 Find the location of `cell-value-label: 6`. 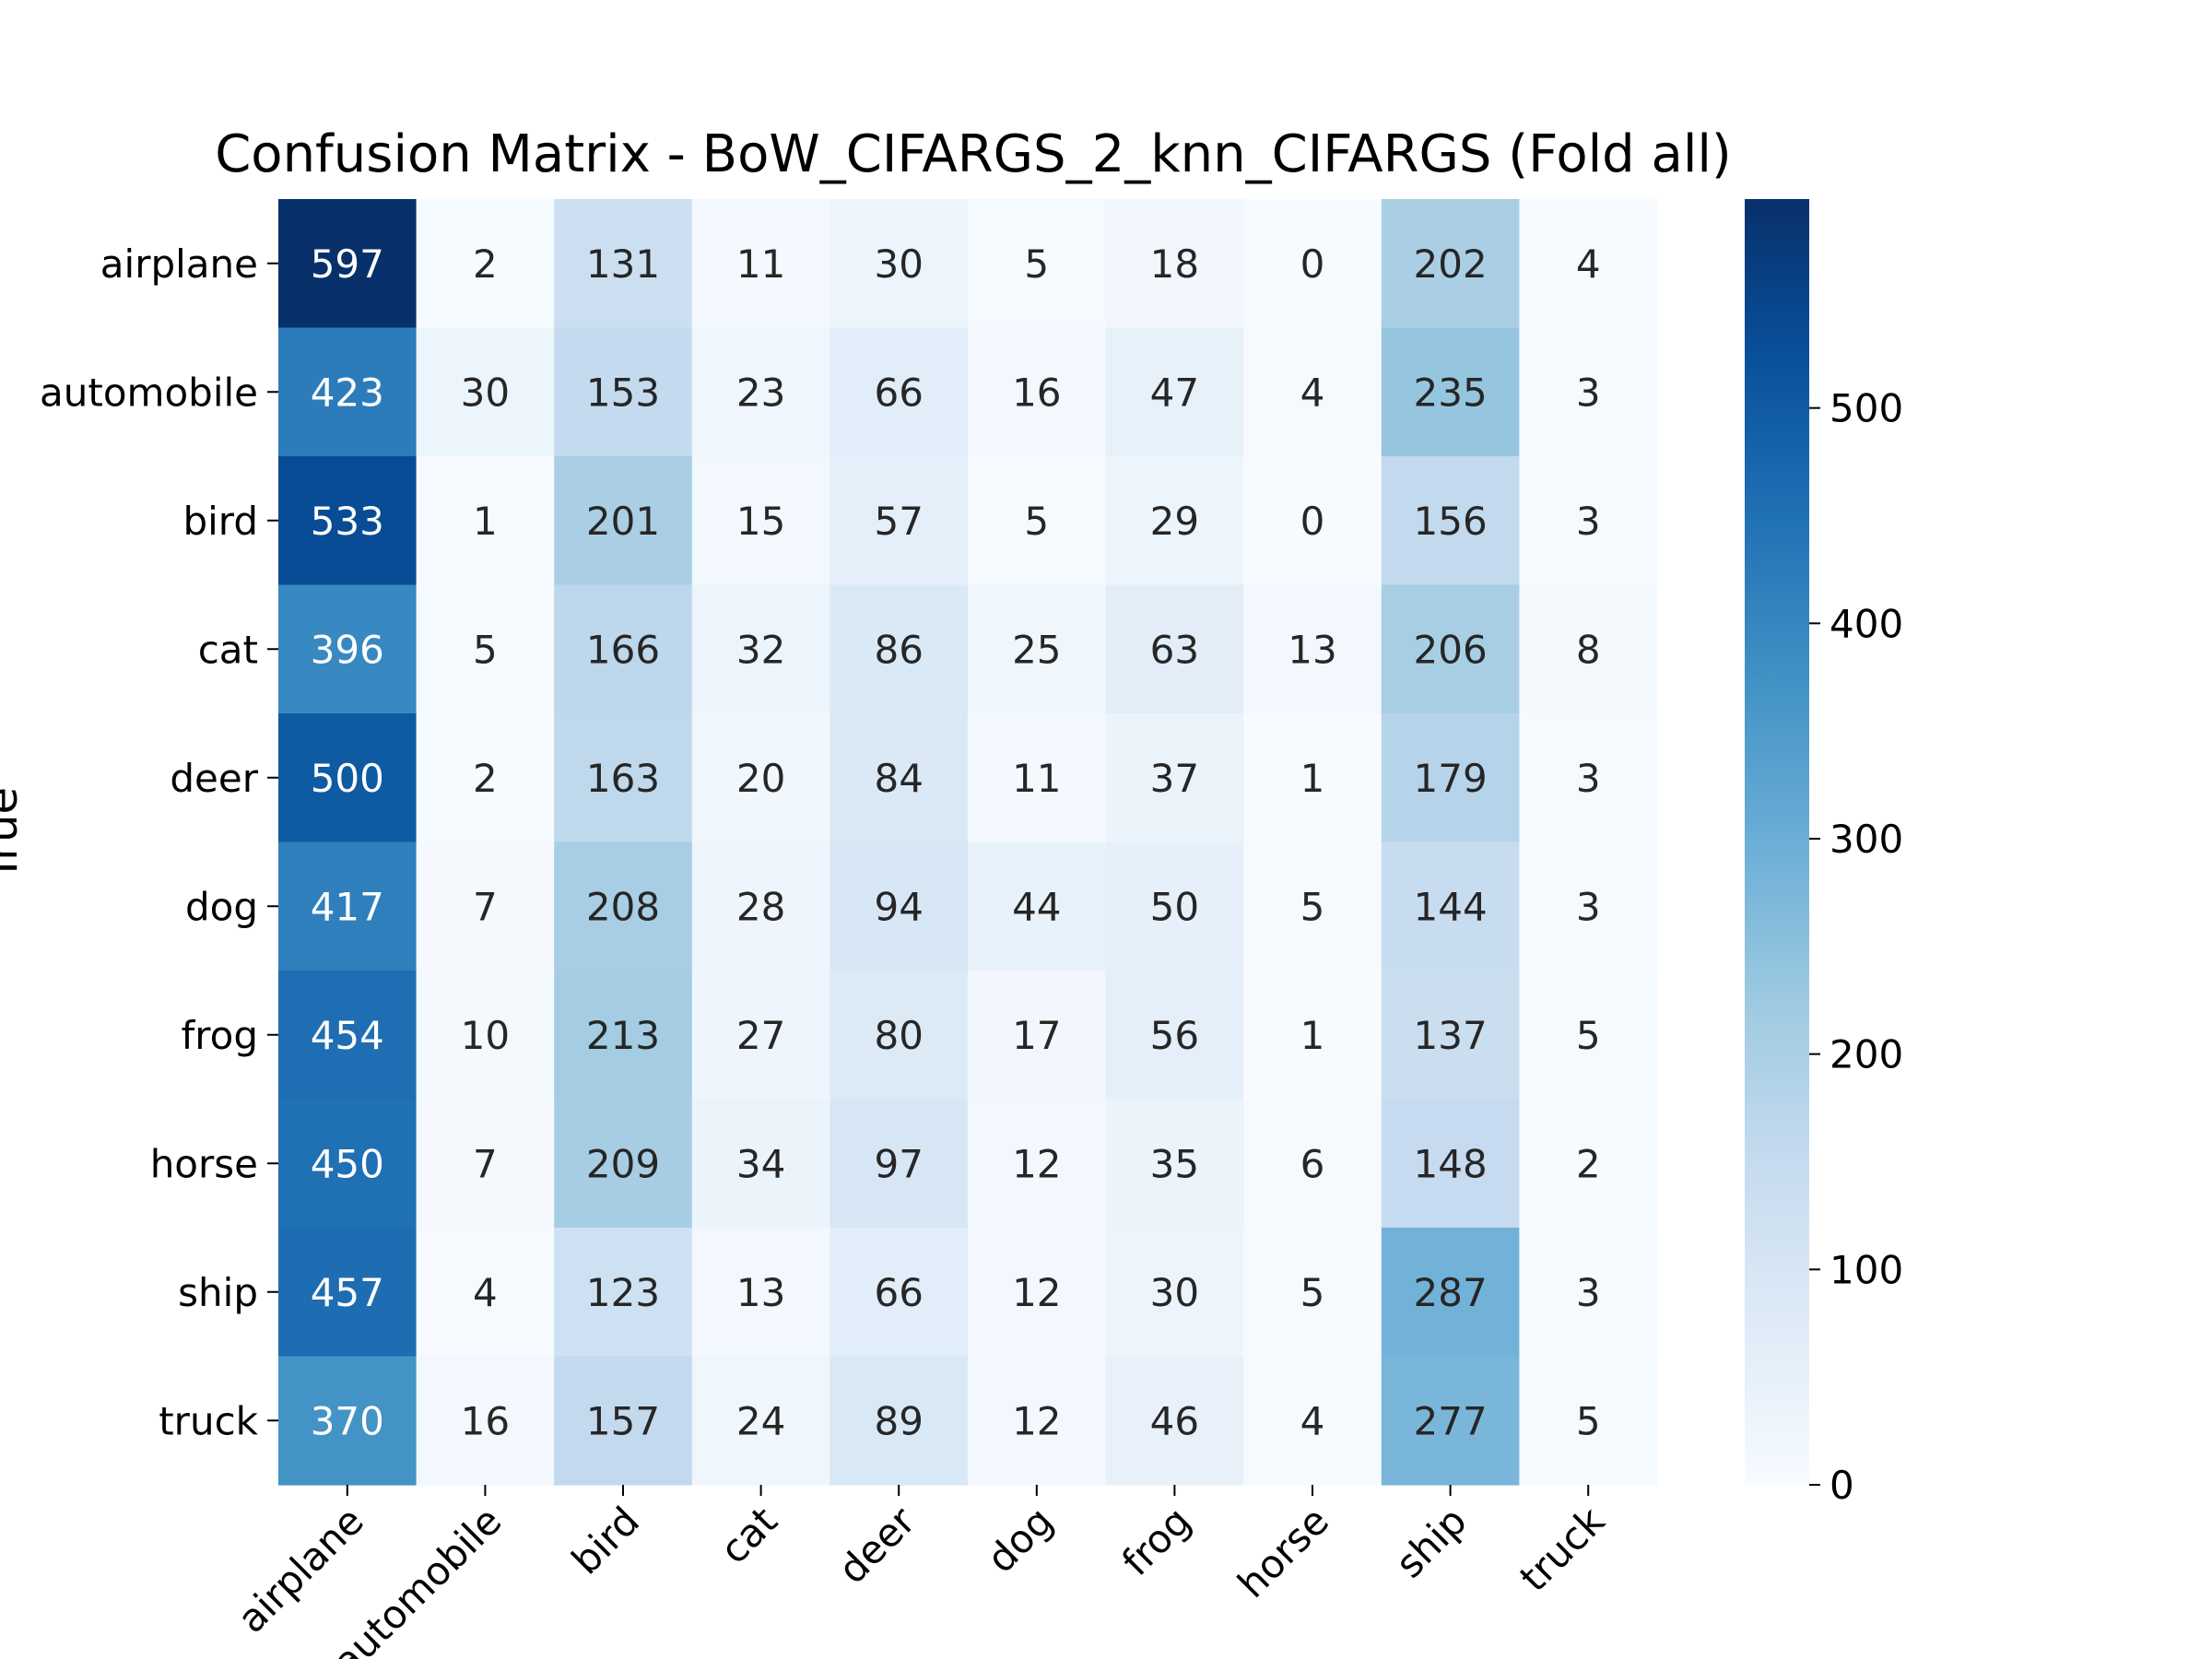

cell-value-label: 6 is located at coordinates (1312, 1163).